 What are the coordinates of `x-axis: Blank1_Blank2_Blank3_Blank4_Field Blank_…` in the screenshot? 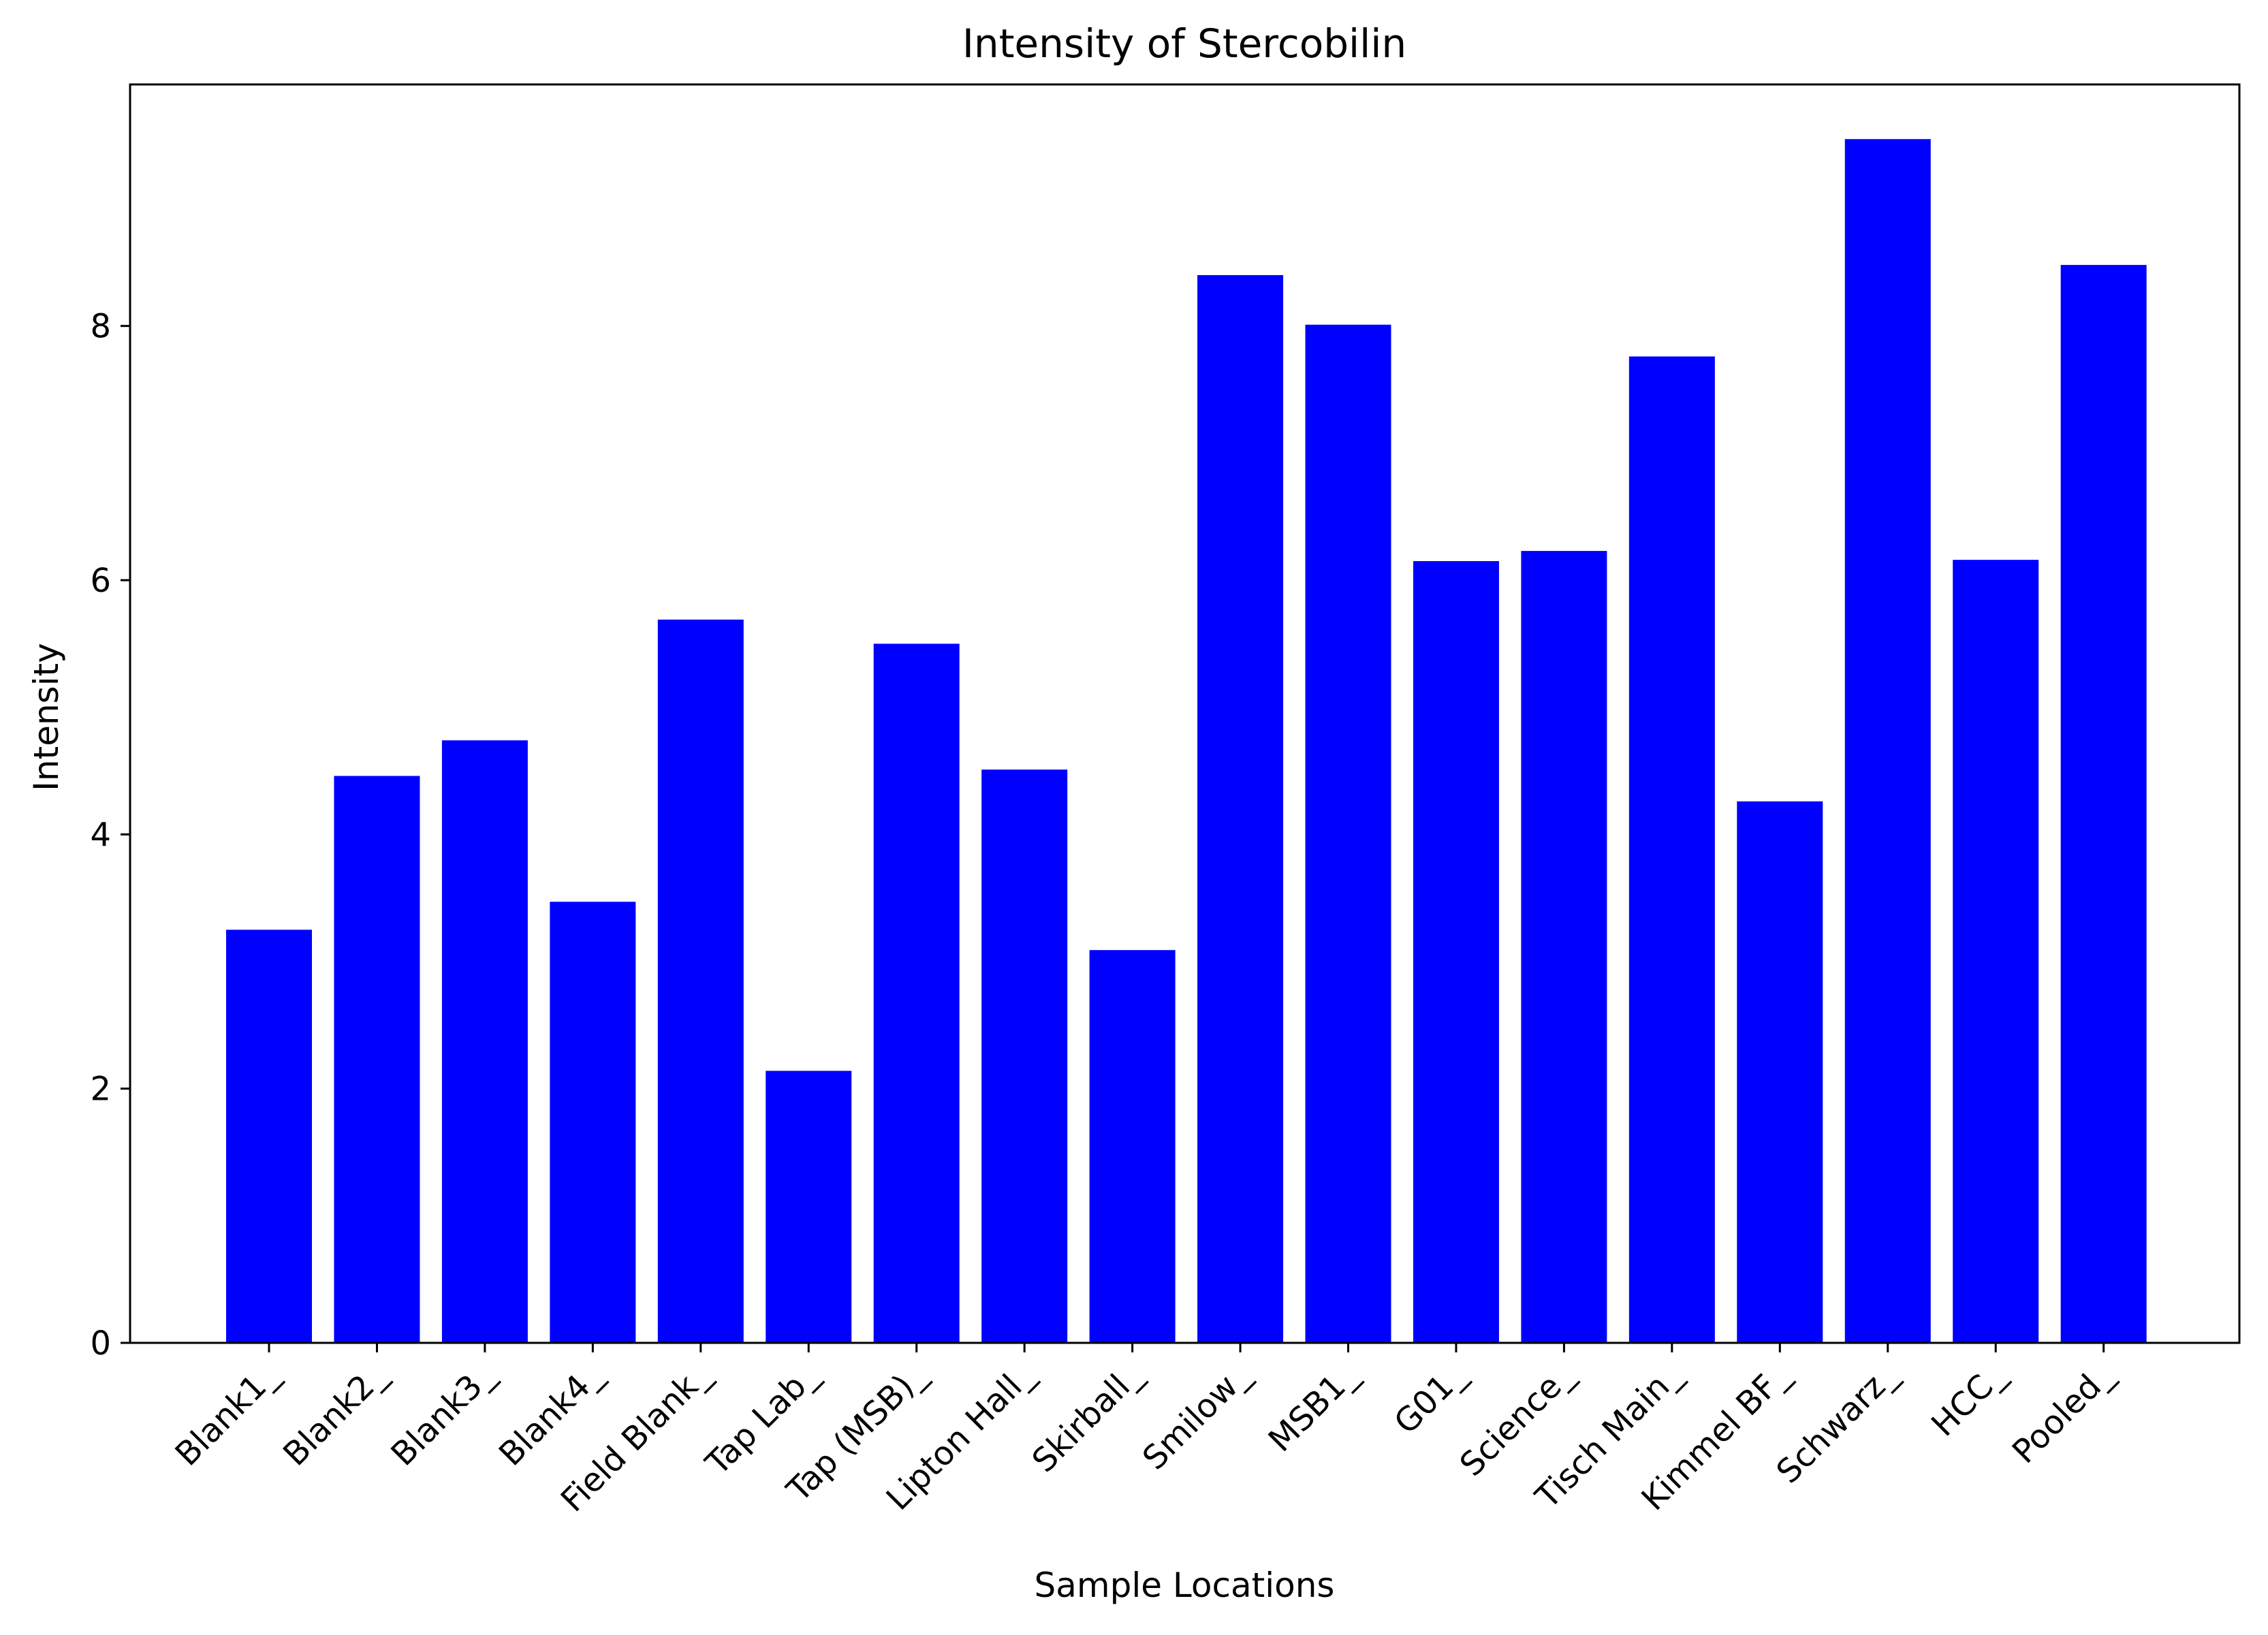 It's located at (1144, 1431).